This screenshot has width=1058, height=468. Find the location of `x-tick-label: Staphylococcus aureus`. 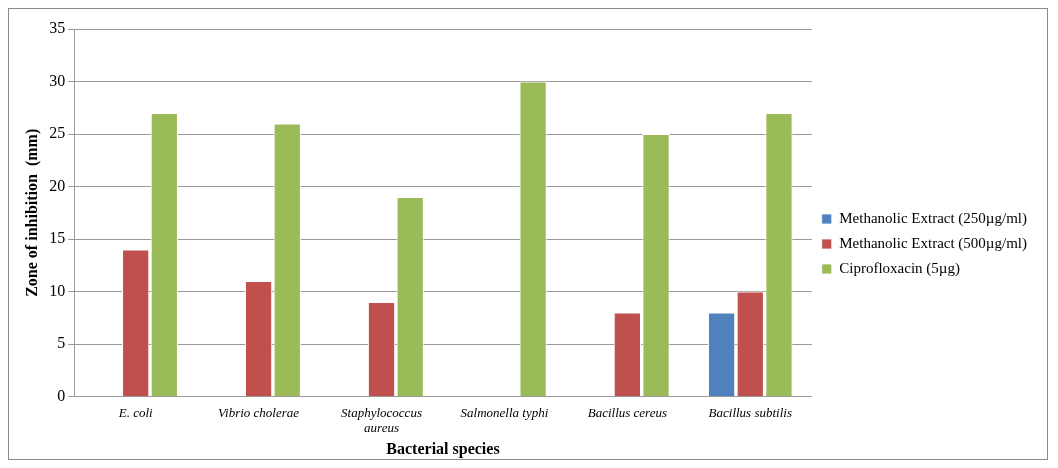

x-tick-label: Staphylococcus aureus is located at coordinates (381, 420).